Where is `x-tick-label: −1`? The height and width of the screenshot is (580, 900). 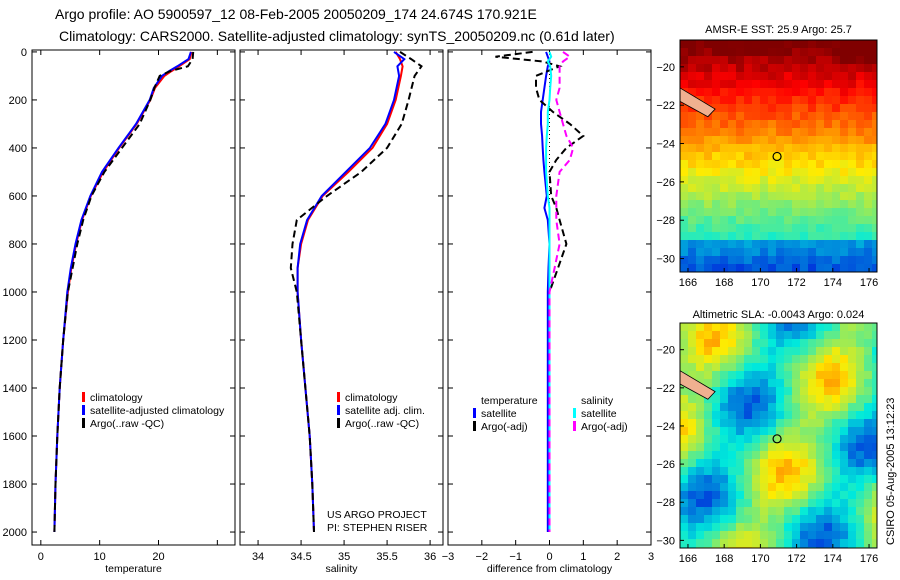
x-tick-label: −1 is located at coordinates (515, 557).